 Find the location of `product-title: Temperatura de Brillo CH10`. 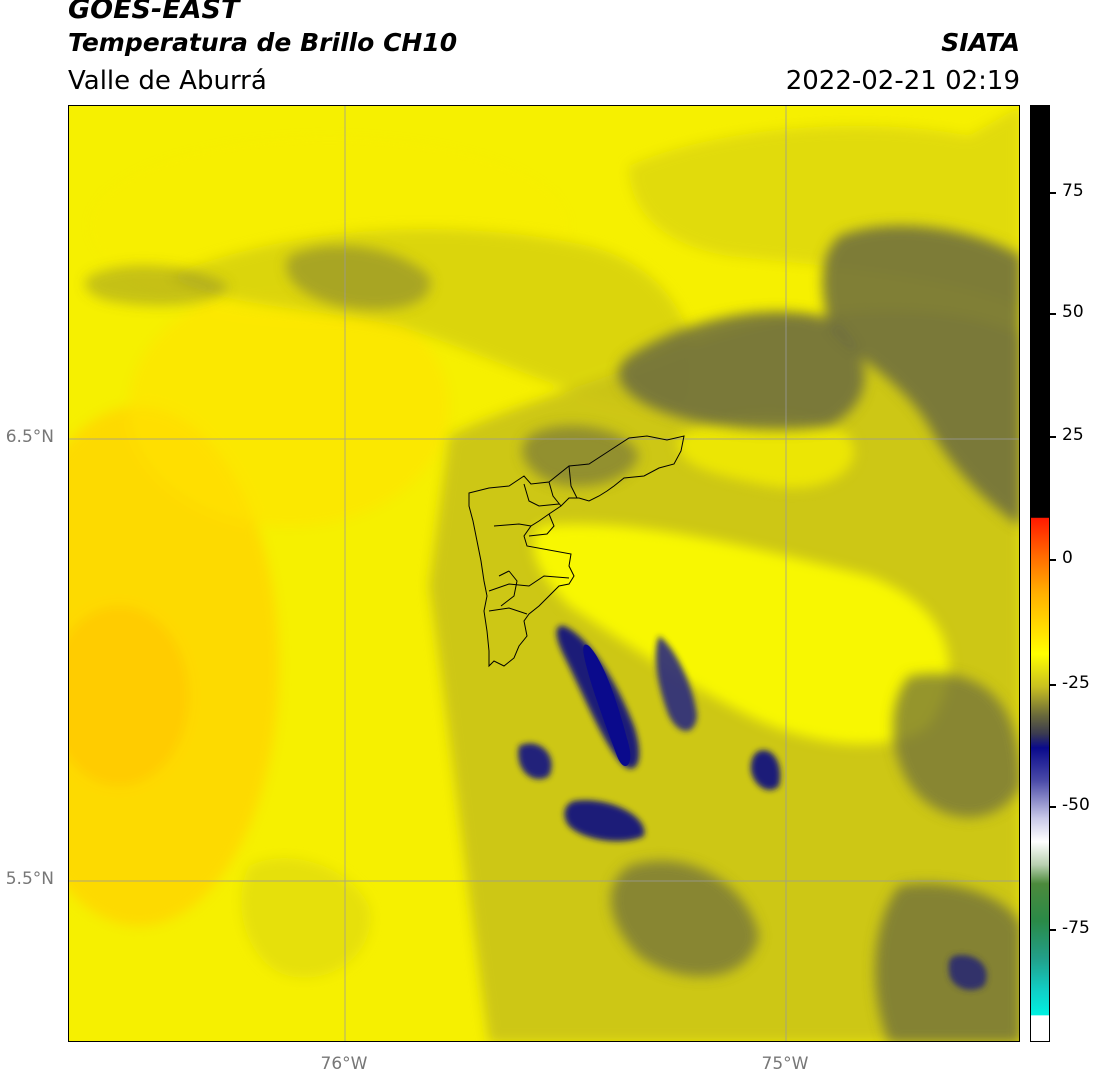

product-title: Temperatura de Brillo CH10 is located at coordinates (263, 42).